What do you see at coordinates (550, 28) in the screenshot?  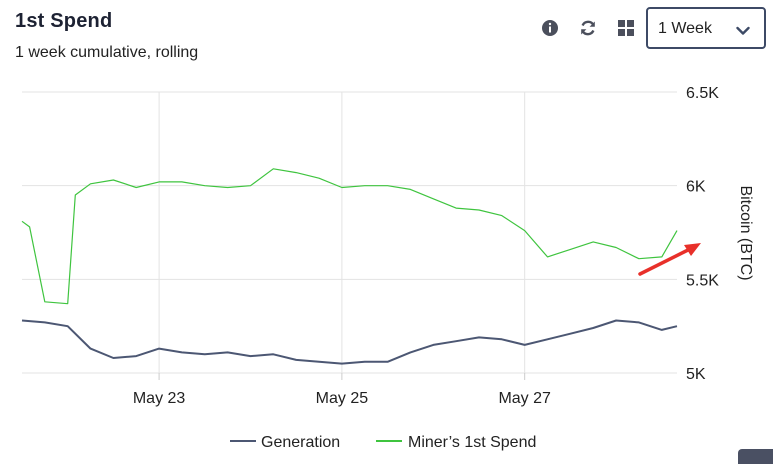 I see `info-icon` at bounding box center [550, 28].